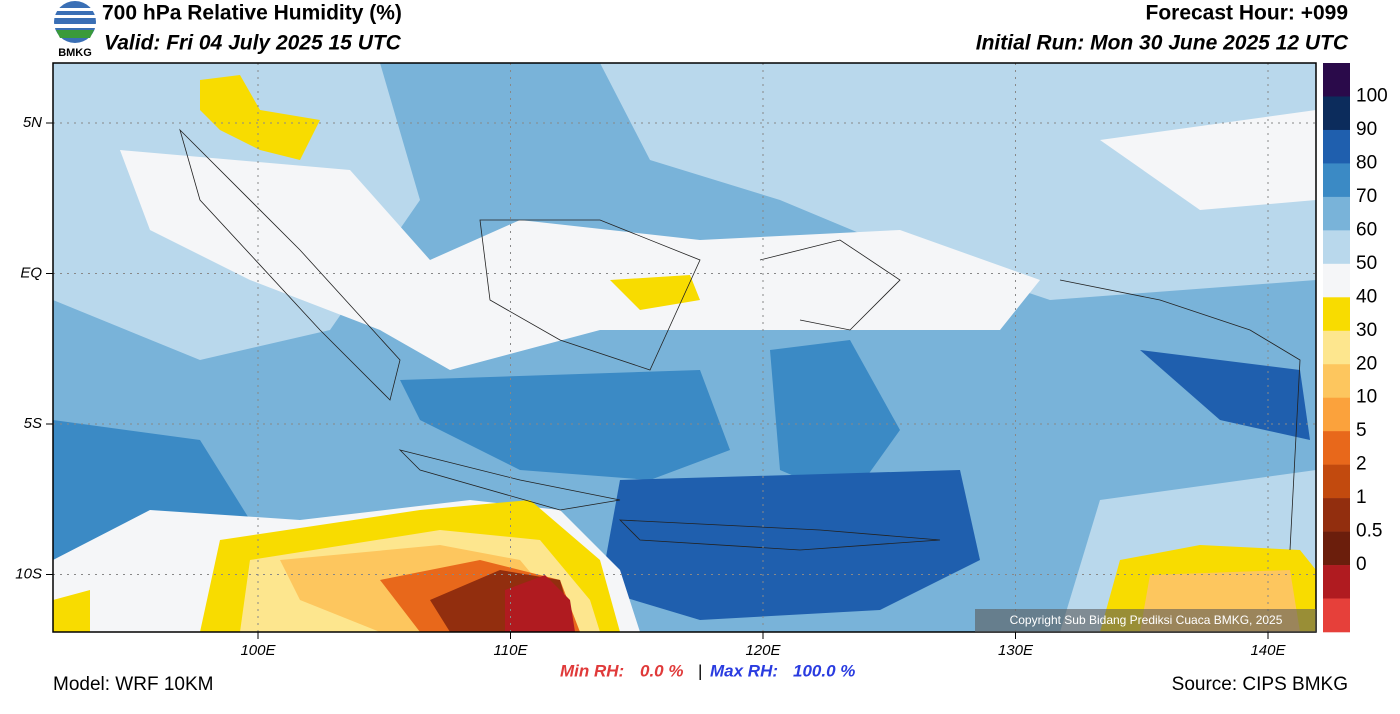 The width and height of the screenshot is (1400, 714). Describe the element at coordinates (133, 684) in the screenshot. I see `model: Model: WRF 10KM` at that location.